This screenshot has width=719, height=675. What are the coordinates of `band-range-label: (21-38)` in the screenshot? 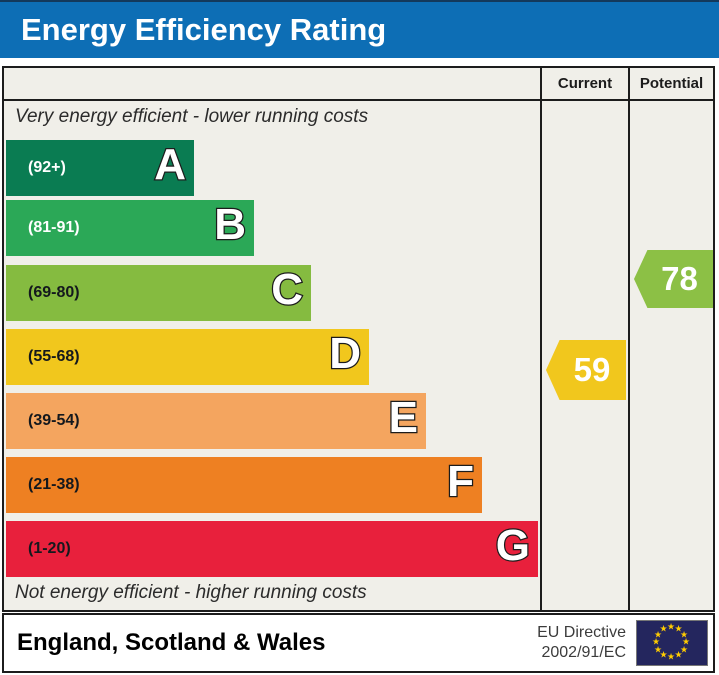 It's located at (54, 484).